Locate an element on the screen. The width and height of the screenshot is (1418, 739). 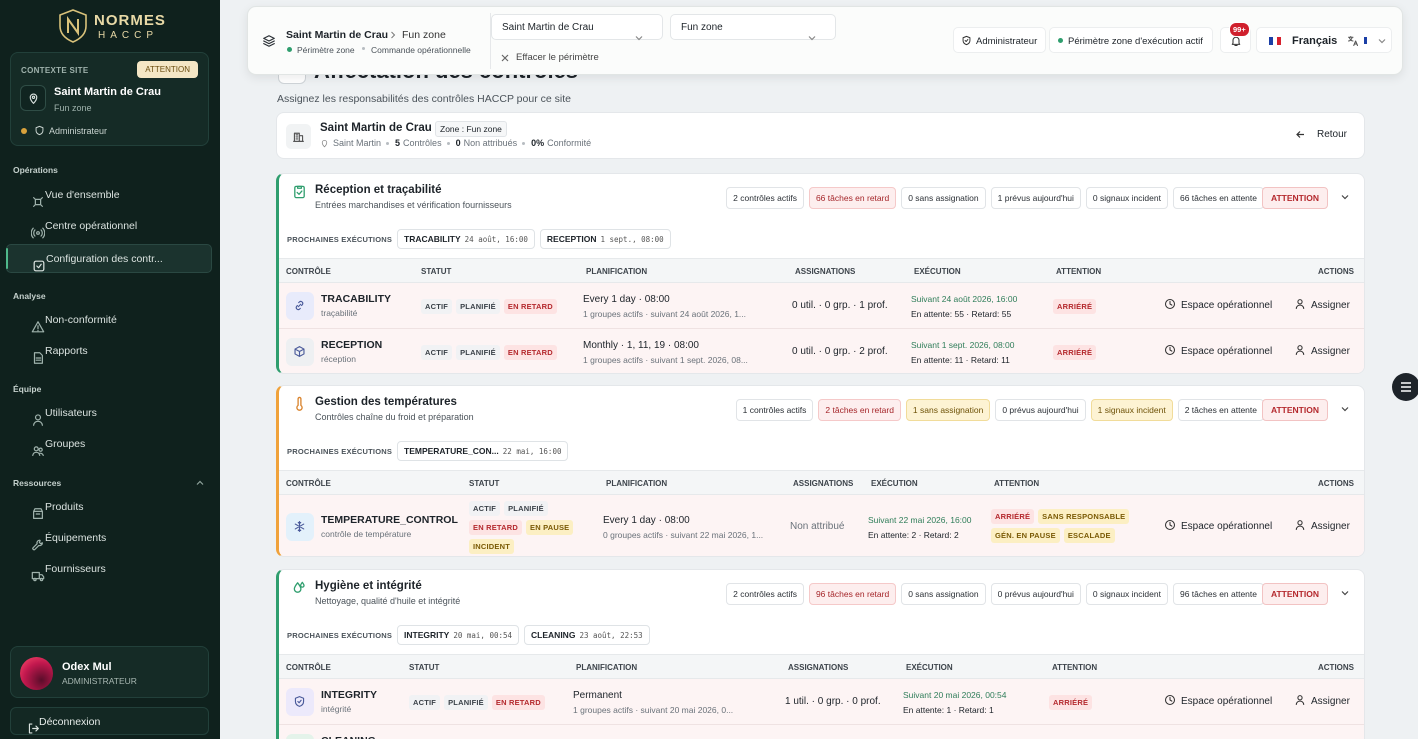
control-name: RECEPTION is located at coordinates (352, 345).